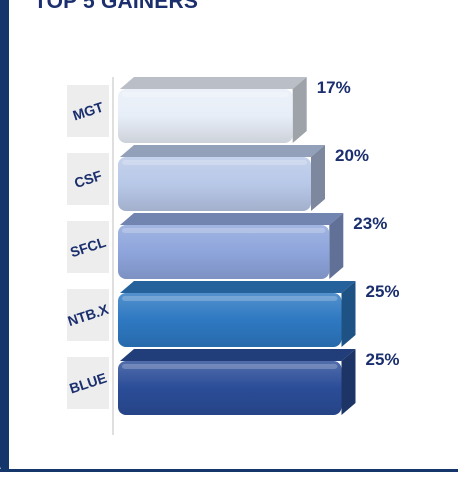  What do you see at coordinates (334, 87) in the screenshot?
I see `data-label: 17%` at bounding box center [334, 87].